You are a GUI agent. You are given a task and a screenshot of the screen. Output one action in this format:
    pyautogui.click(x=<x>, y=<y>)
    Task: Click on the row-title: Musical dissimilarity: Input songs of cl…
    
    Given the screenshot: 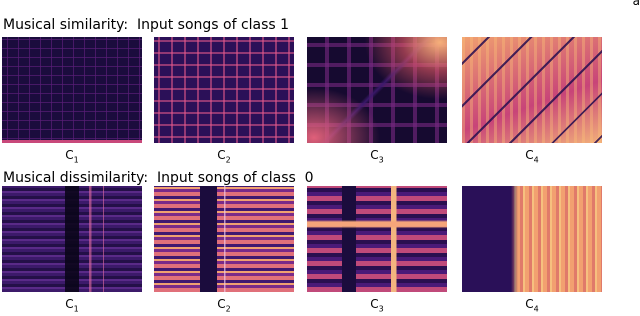 What is the action you would take?
    pyautogui.click(x=158, y=178)
    